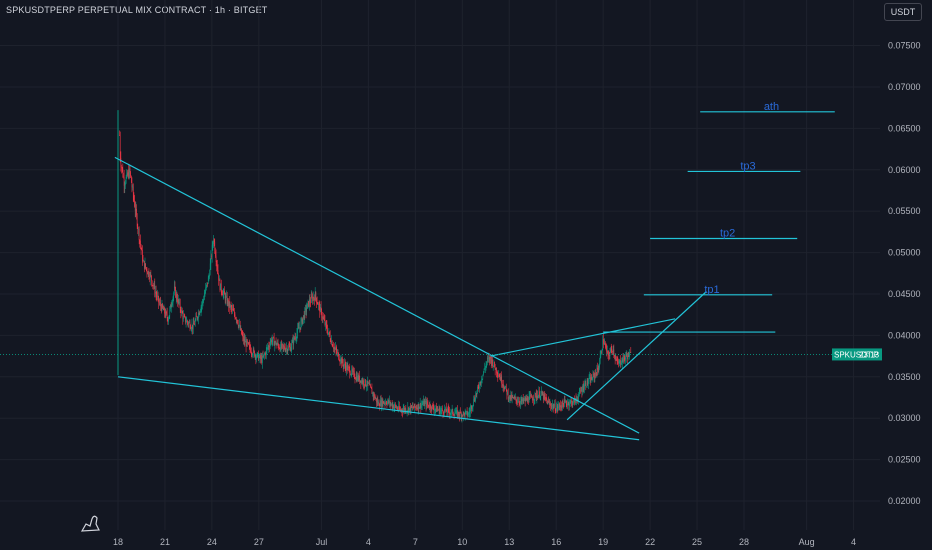  What do you see at coordinates (484, 542) in the screenshot?
I see `x-axis: 18 21 24 27 Jul 4 7 10 13 16 19 22 25 28 Aug 4` at bounding box center [484, 542].